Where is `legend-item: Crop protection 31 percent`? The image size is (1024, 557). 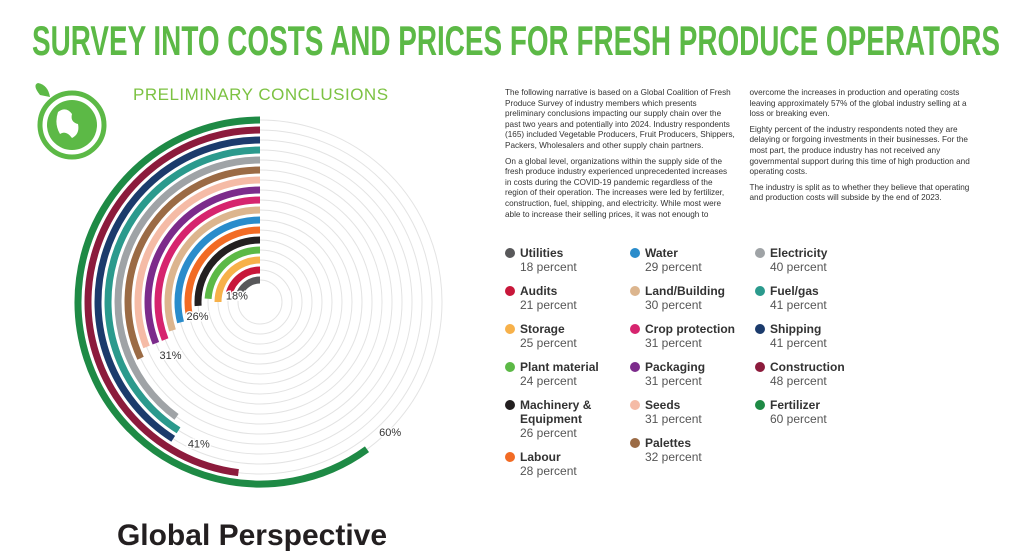
legend-item: Crop protection 31 percent is located at coordinates (690, 336).